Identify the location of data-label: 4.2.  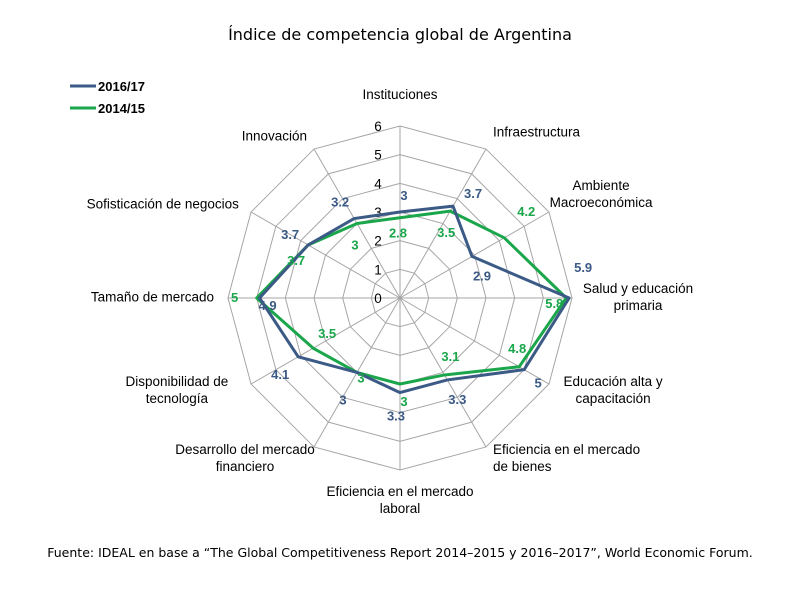
(526, 211).